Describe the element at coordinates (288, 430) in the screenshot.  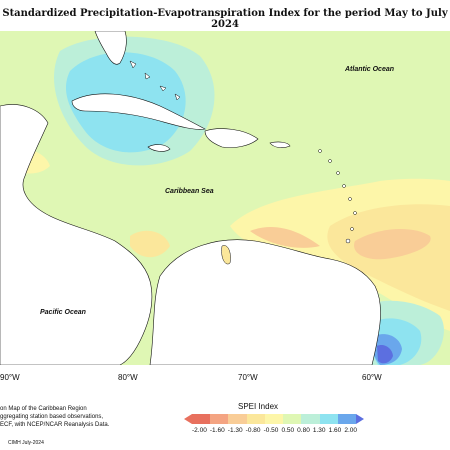
I see `legend-tick: 0.50` at that location.